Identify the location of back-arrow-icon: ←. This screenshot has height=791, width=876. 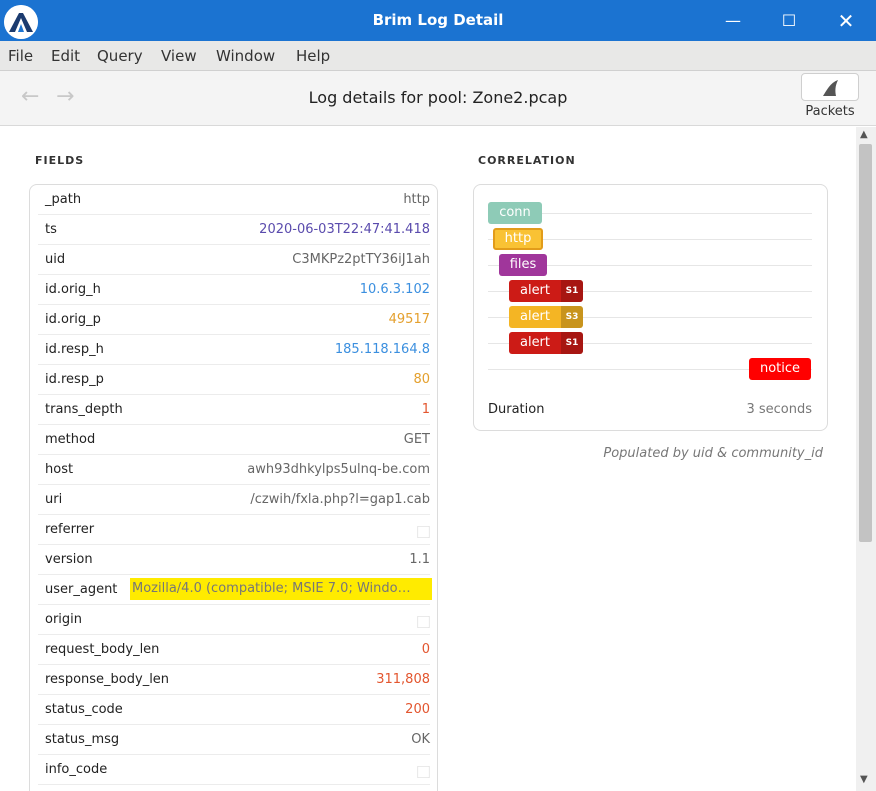
(30, 96).